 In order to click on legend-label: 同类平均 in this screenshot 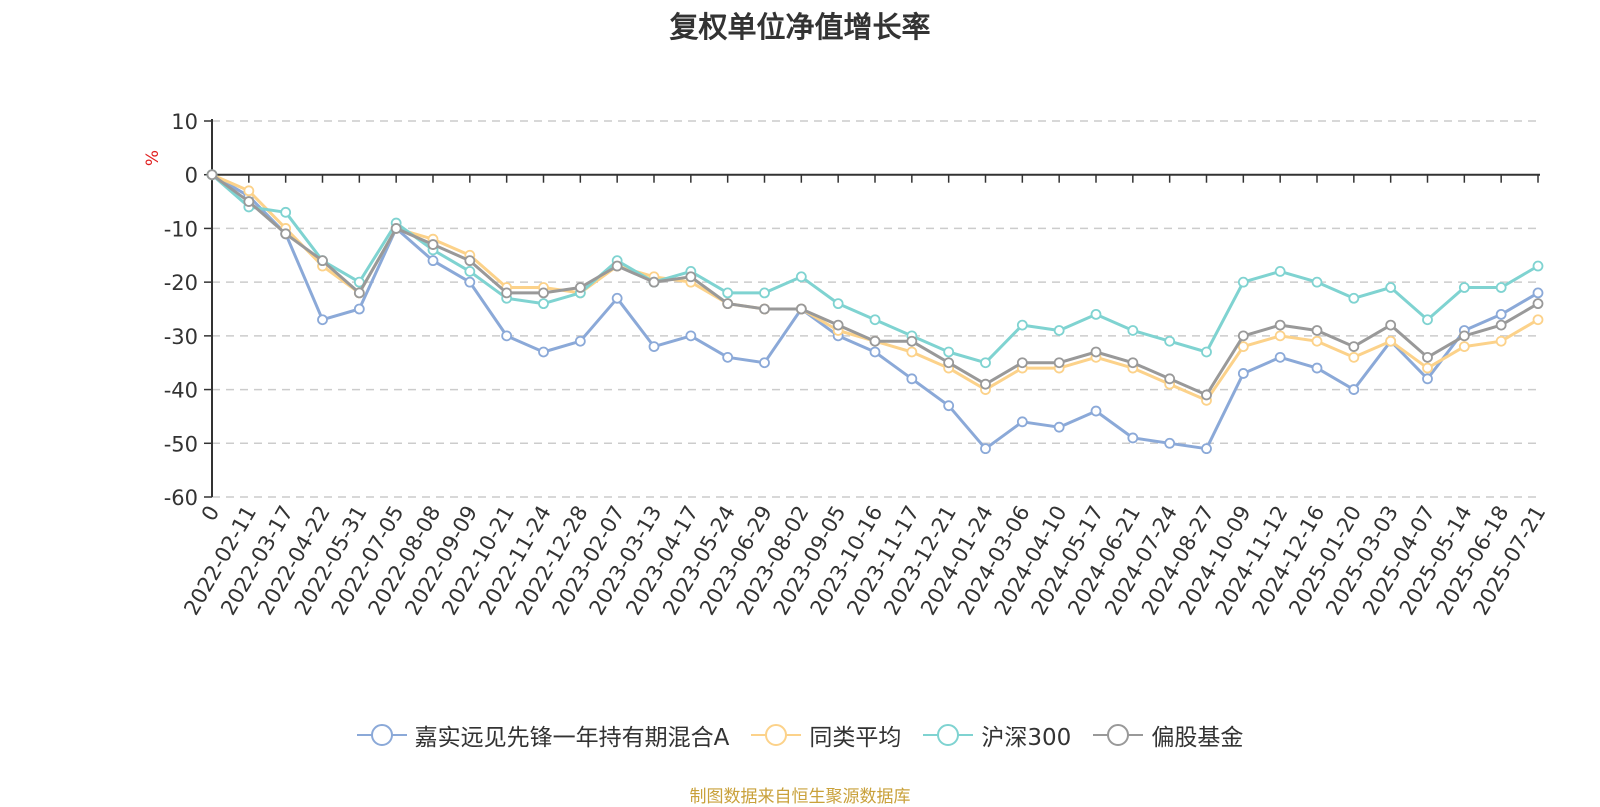, I will do `click(855, 738)`.